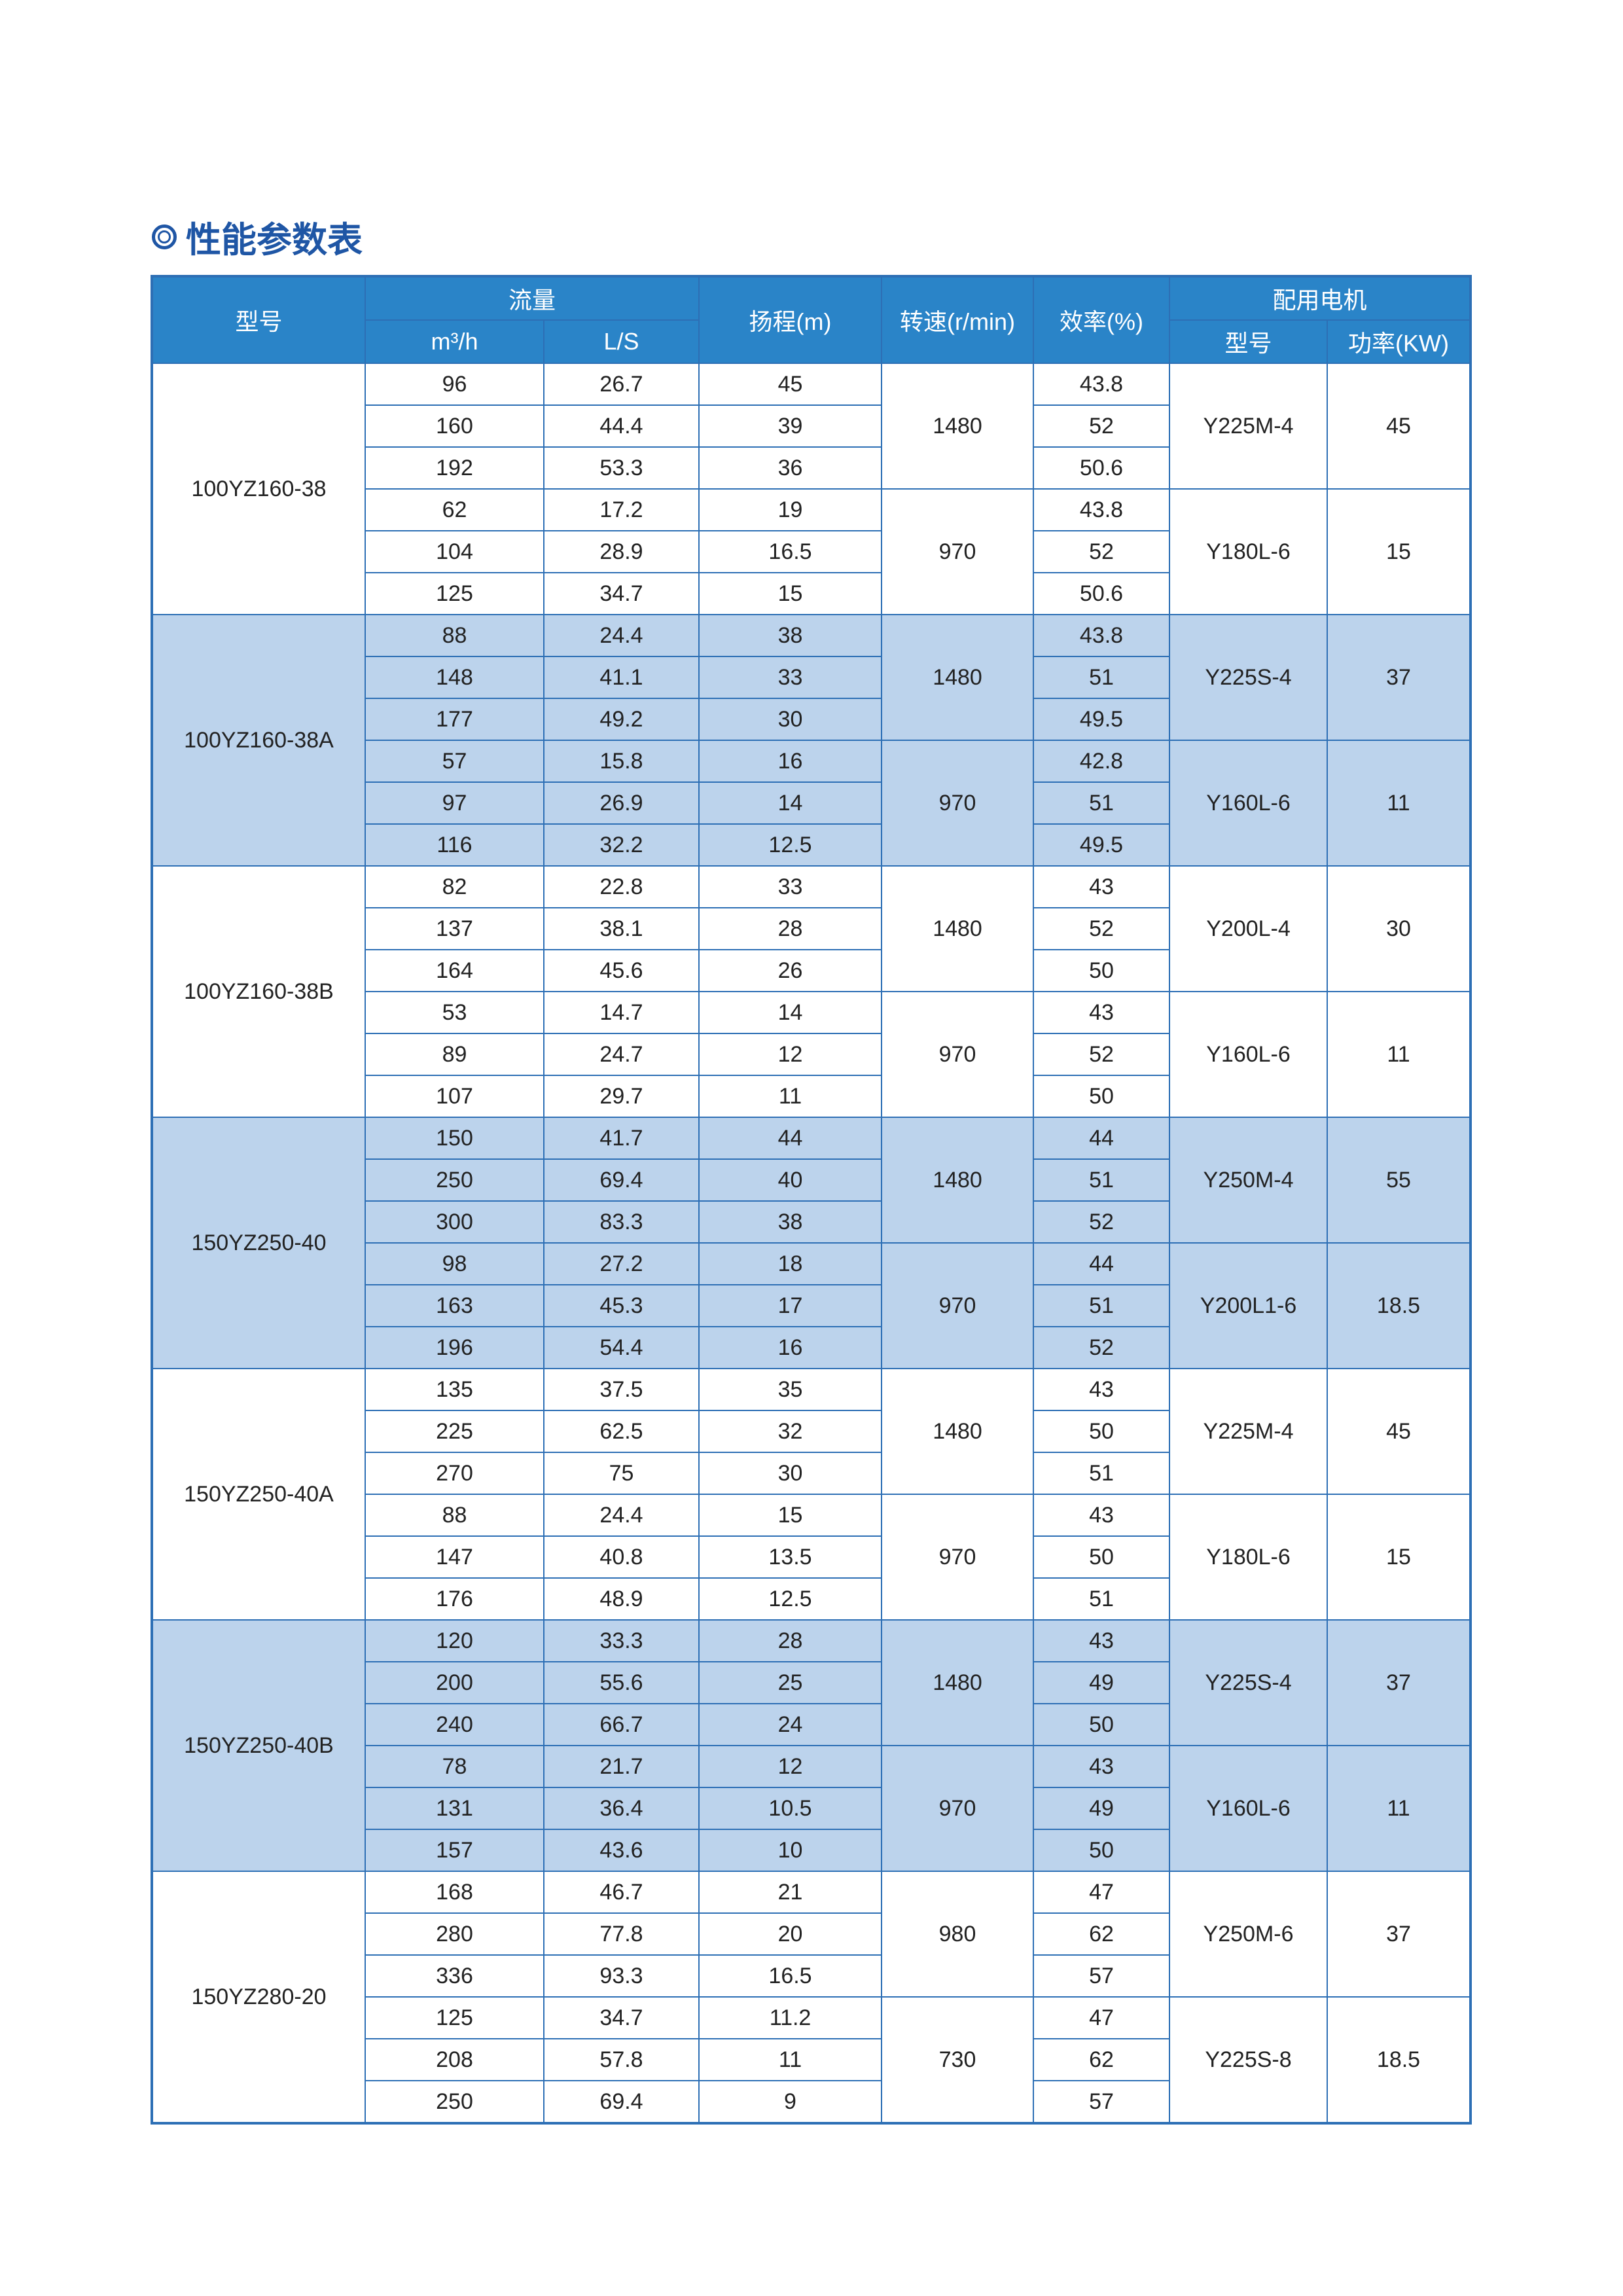 The image size is (1623, 2296). What do you see at coordinates (258, 1243) in the screenshot?
I see `pump-model-cell: 150YZ250-40` at bounding box center [258, 1243].